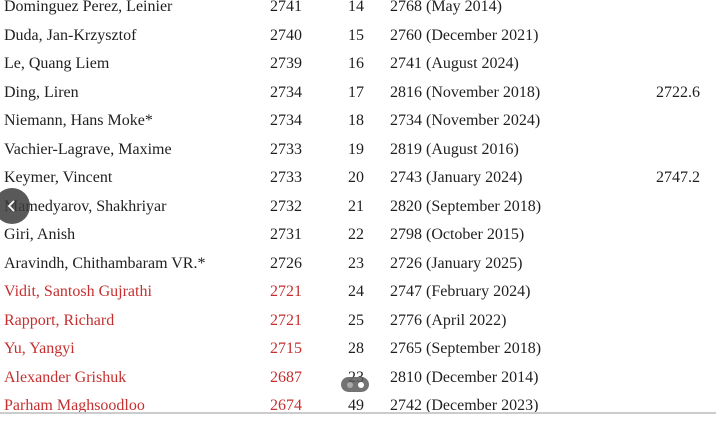 The image size is (716, 421). What do you see at coordinates (88, 7) in the screenshot?
I see `player-name: Dominguez Perez, Leinier` at bounding box center [88, 7].